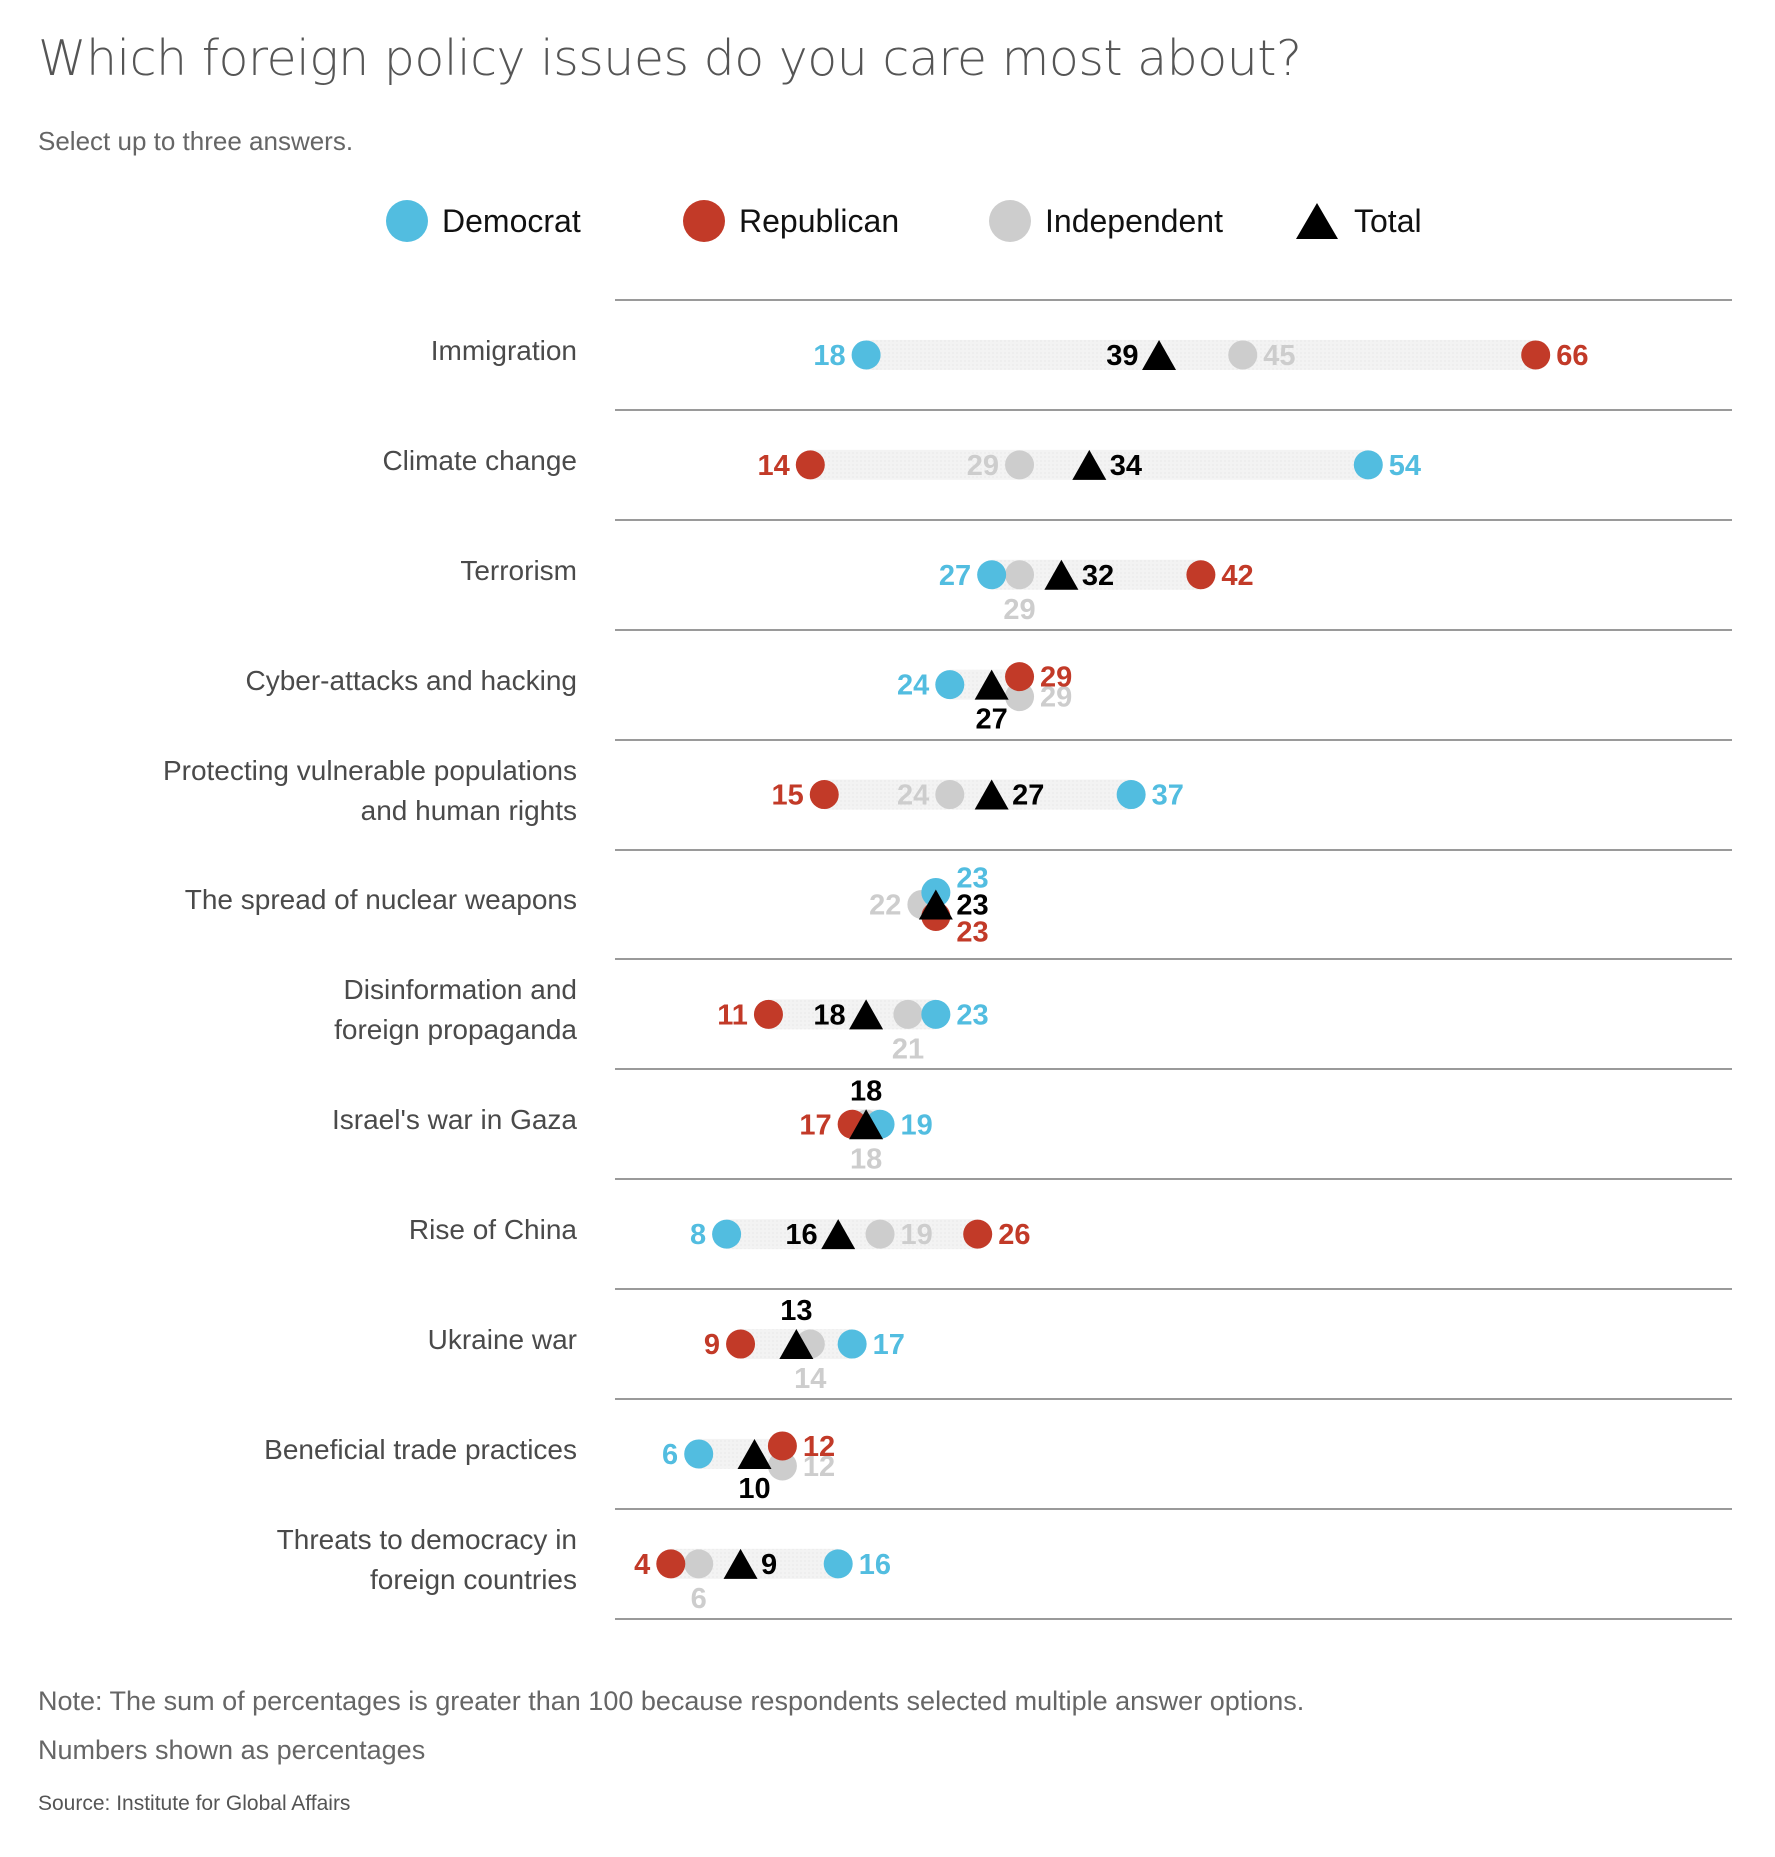 The image size is (1775, 1857). Describe the element at coordinates (1405, 466) in the screenshot. I see `democrat-value-label: 54` at that location.